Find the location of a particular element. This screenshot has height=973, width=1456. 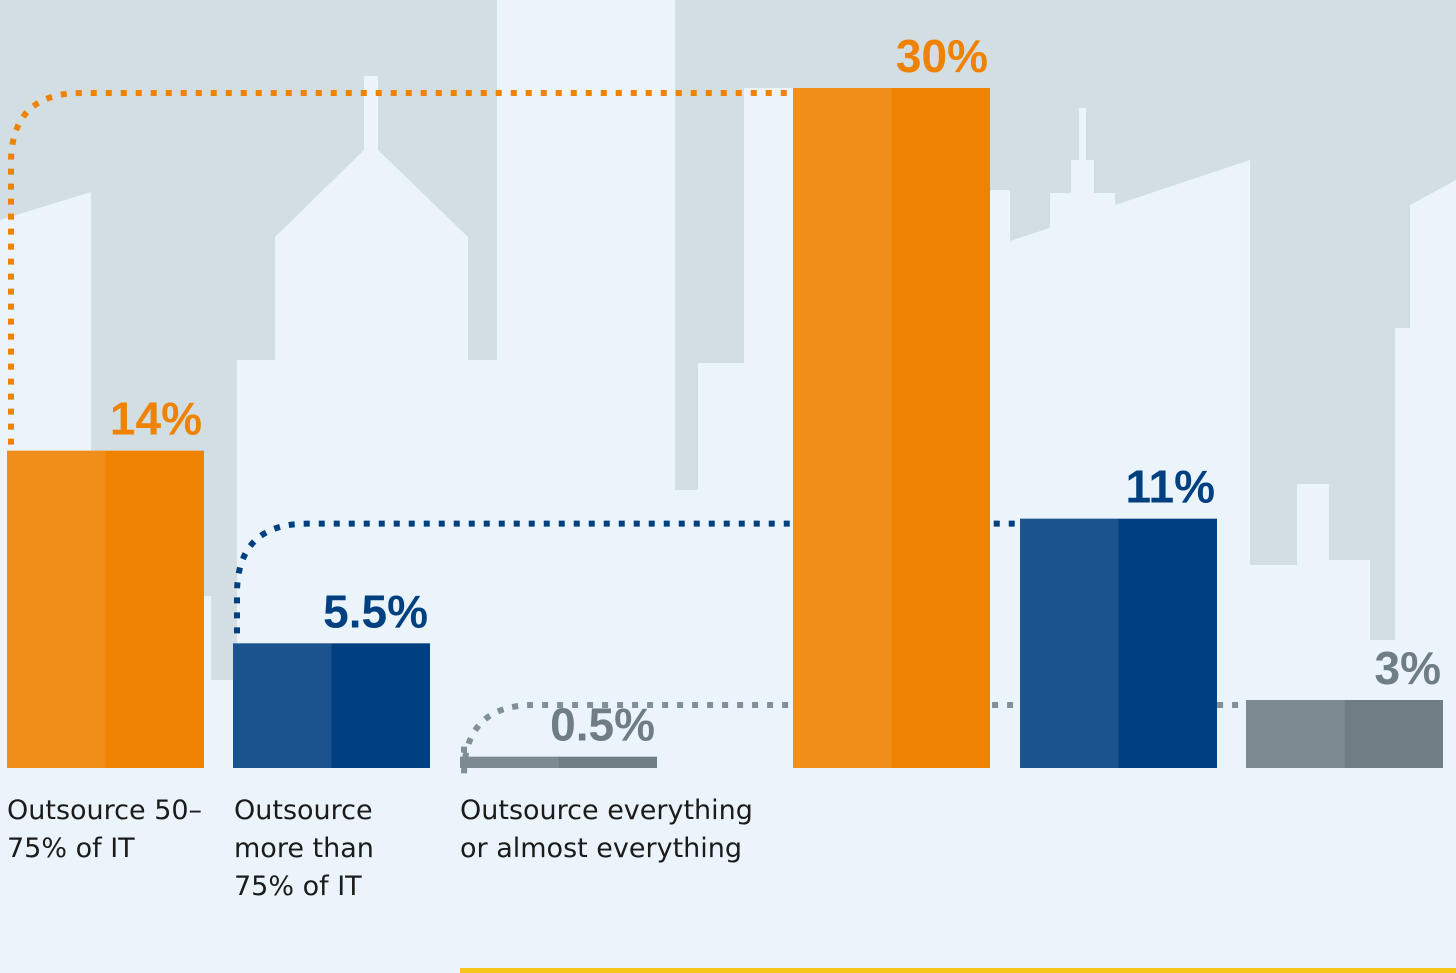

connector is located at coordinates (627, 577).